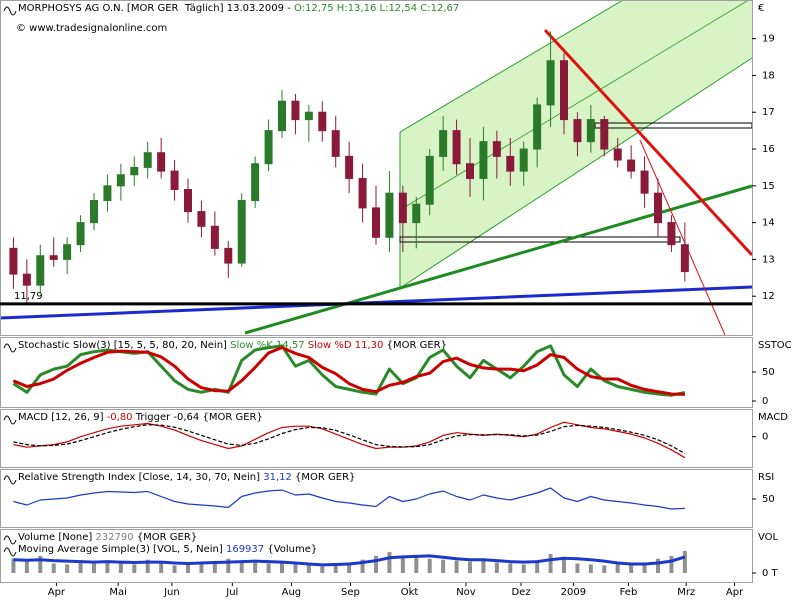 This screenshot has height=600, width=800. Describe the element at coordinates (768, 75) in the screenshot. I see `y-tick-label: 18` at that location.